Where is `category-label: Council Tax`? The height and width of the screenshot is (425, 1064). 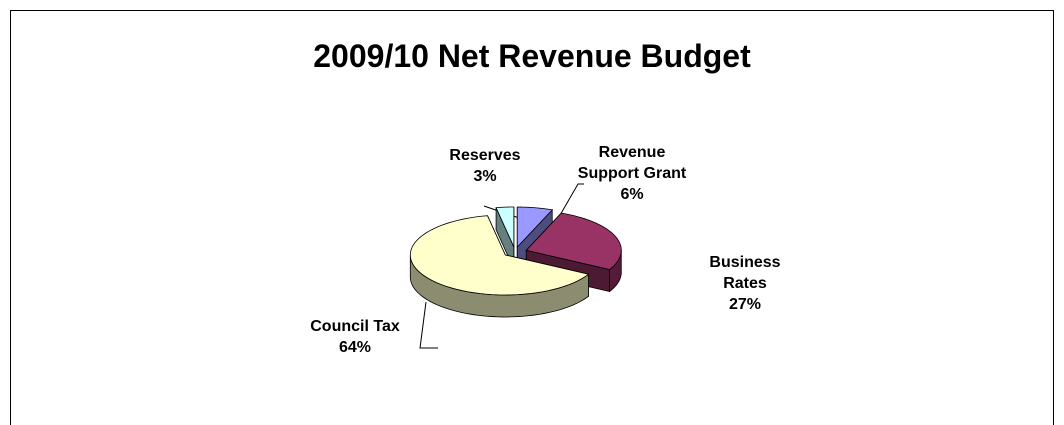 category-label: Council Tax is located at coordinates (355, 326).